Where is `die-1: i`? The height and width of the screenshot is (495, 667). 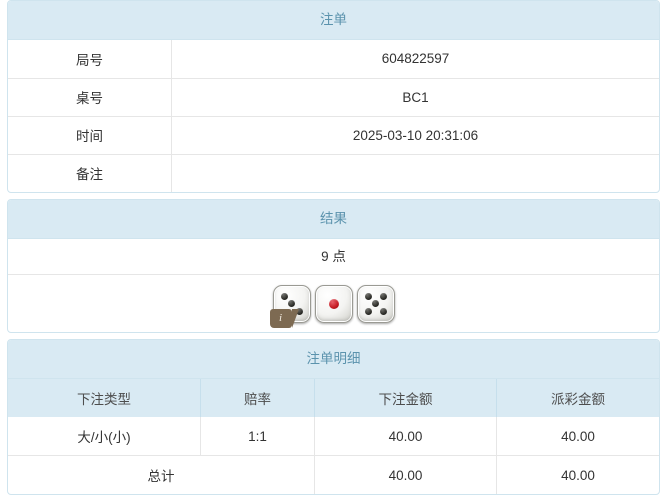 die-1: i is located at coordinates (290, 306).